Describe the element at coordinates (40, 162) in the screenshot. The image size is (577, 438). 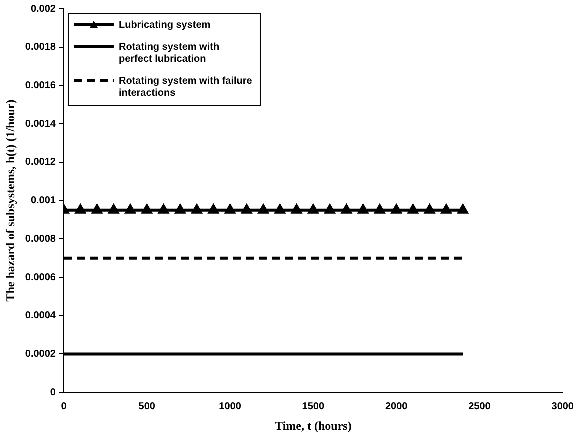
I see `y-tick-label: 0.0012` at that location.